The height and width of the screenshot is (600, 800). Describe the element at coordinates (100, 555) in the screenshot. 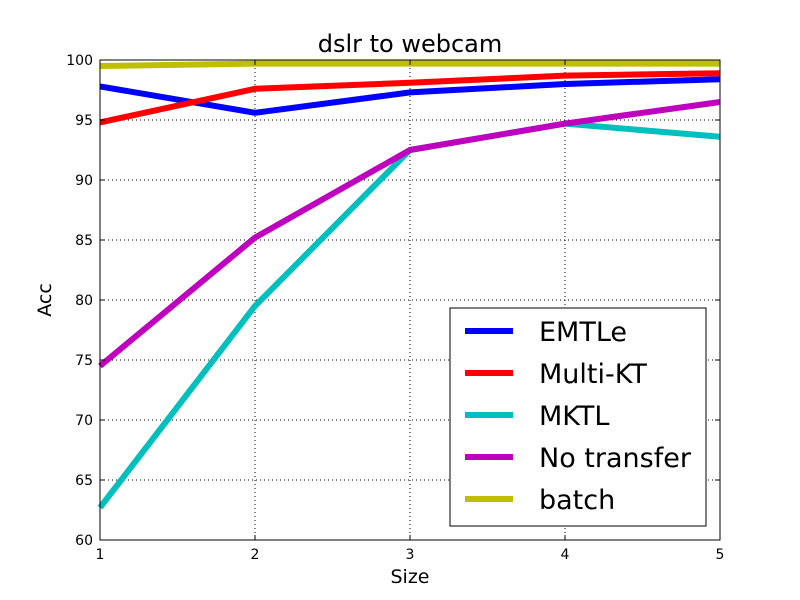

I see `x-tick-label: 1` at that location.